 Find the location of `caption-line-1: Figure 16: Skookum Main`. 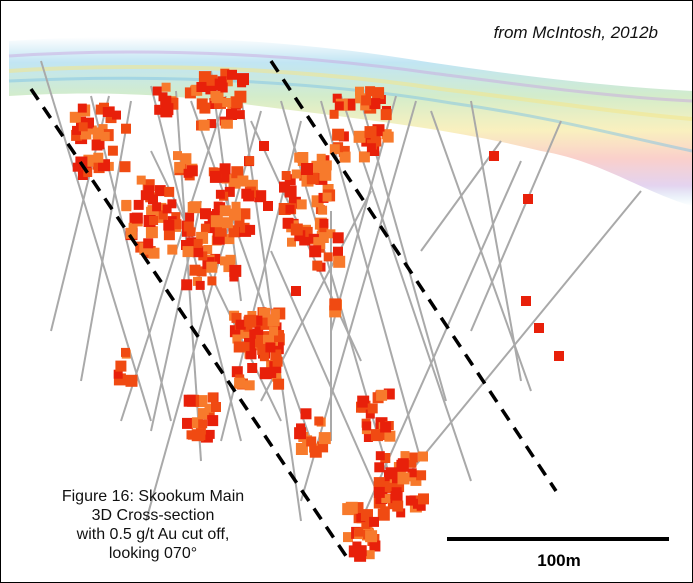

caption-line-1: Figure 16: Skookum Main is located at coordinates (153, 496).